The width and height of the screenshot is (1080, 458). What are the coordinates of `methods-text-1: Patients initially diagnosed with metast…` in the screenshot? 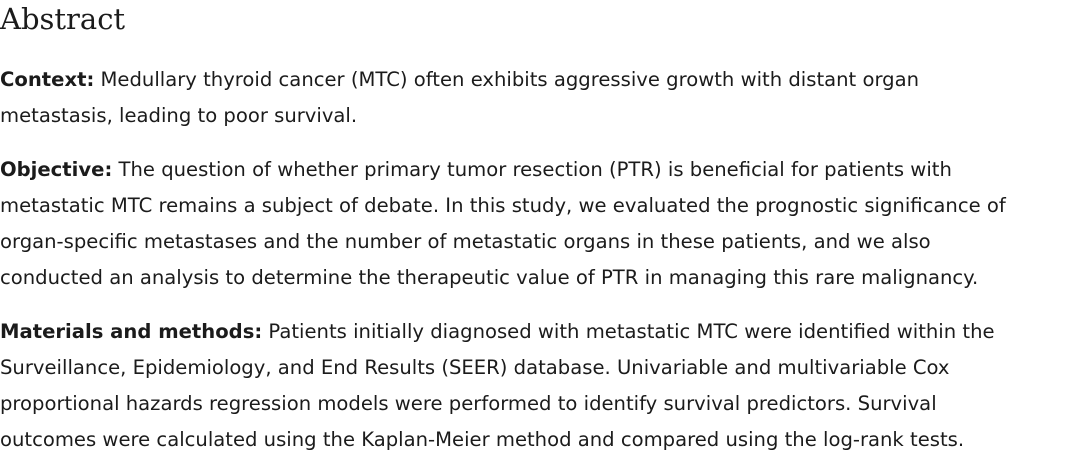 It's located at (628, 331).